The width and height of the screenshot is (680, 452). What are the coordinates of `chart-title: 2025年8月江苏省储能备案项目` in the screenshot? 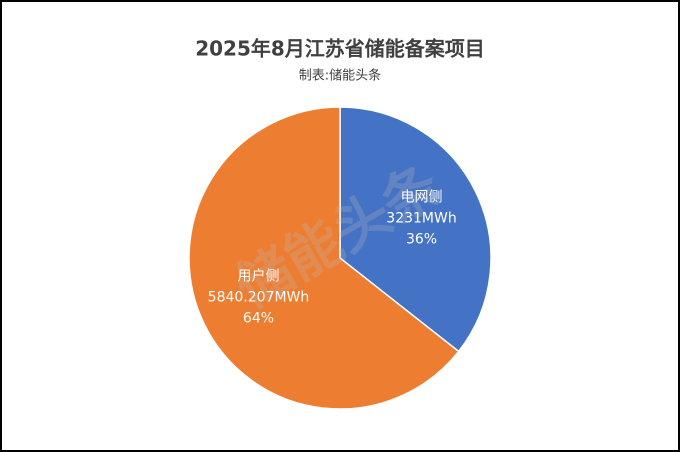 It's located at (340, 49).